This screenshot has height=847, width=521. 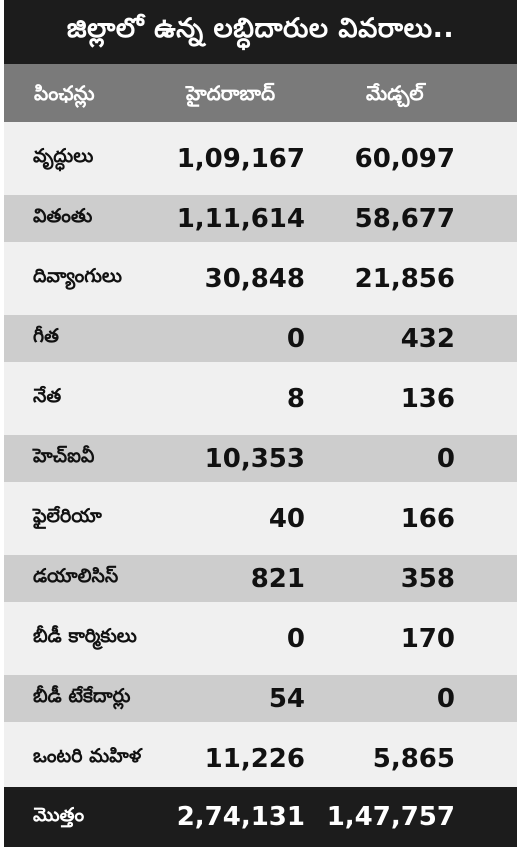 I want to click on table-row: దివ్యాంగులు 30,848 21,856, so click(x=260, y=278).